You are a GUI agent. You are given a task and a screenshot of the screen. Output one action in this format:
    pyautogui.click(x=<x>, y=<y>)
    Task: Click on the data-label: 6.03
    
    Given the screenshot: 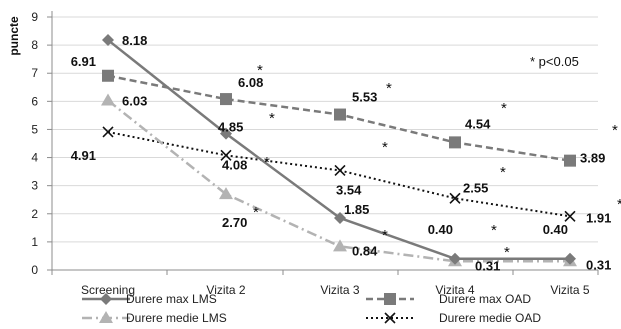 What is the action you would take?
    pyautogui.click(x=134, y=100)
    